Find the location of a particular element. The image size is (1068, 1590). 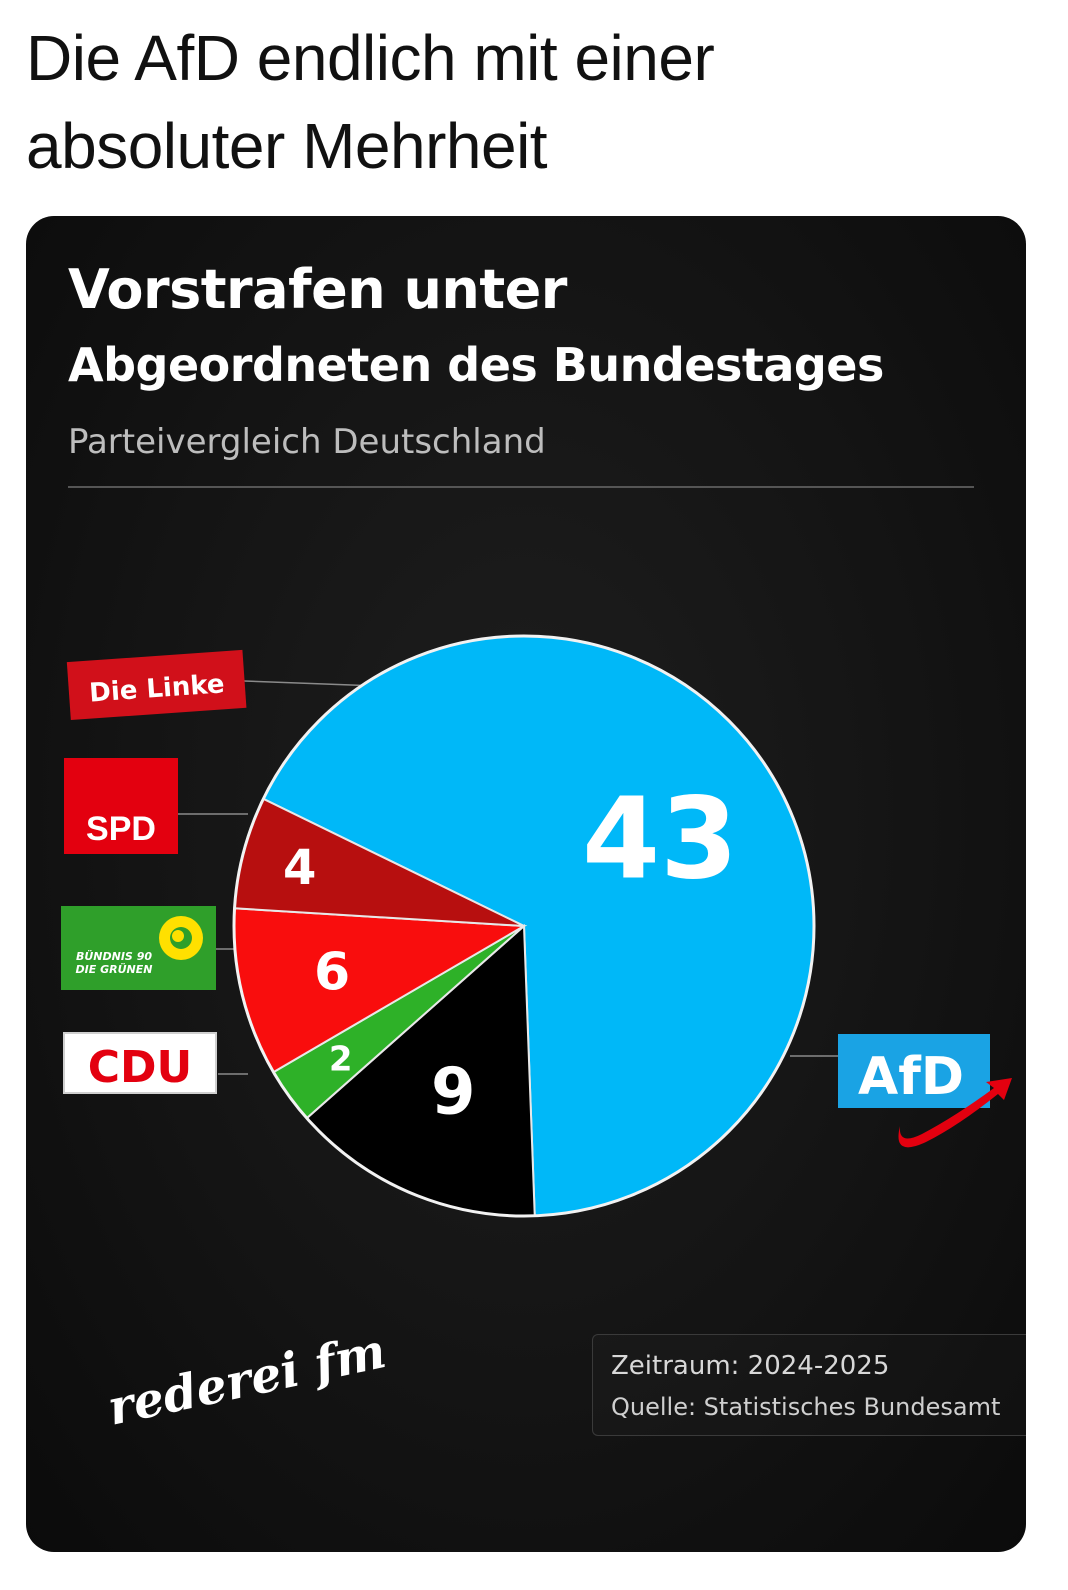

afd-logo: AfD is located at coordinates (925, 1091).